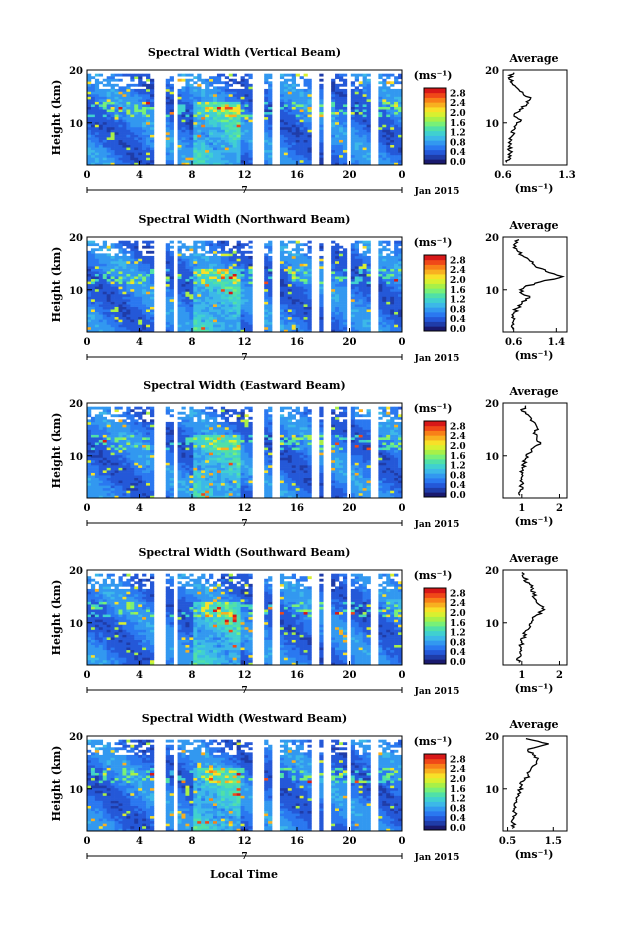 This screenshot has width=623, height=929. What do you see at coordinates (245, 785) in the screenshot?
I see `heatmap-field` at bounding box center [245, 785].